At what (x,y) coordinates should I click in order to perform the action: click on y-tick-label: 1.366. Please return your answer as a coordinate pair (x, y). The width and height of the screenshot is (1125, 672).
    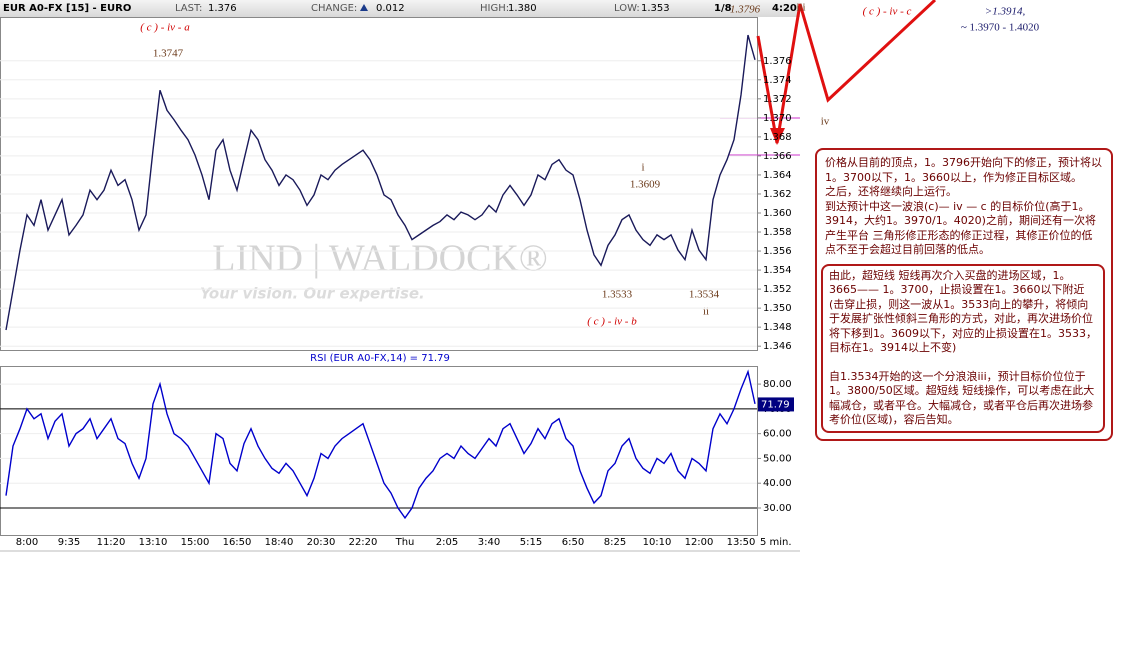
    Looking at the image, I should click on (777, 156).